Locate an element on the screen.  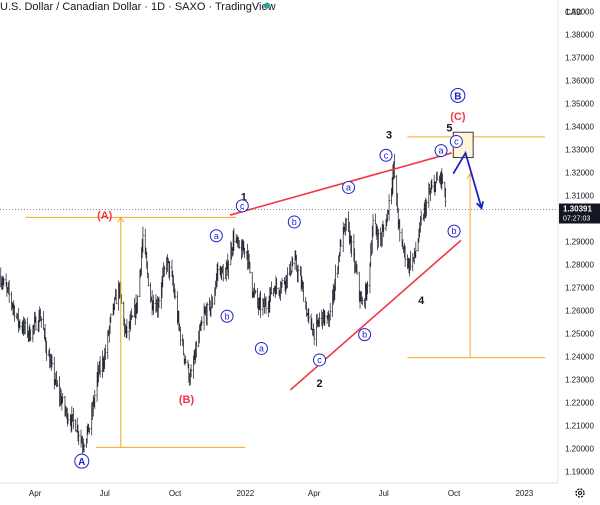
projection is located at coordinates (468, 180).